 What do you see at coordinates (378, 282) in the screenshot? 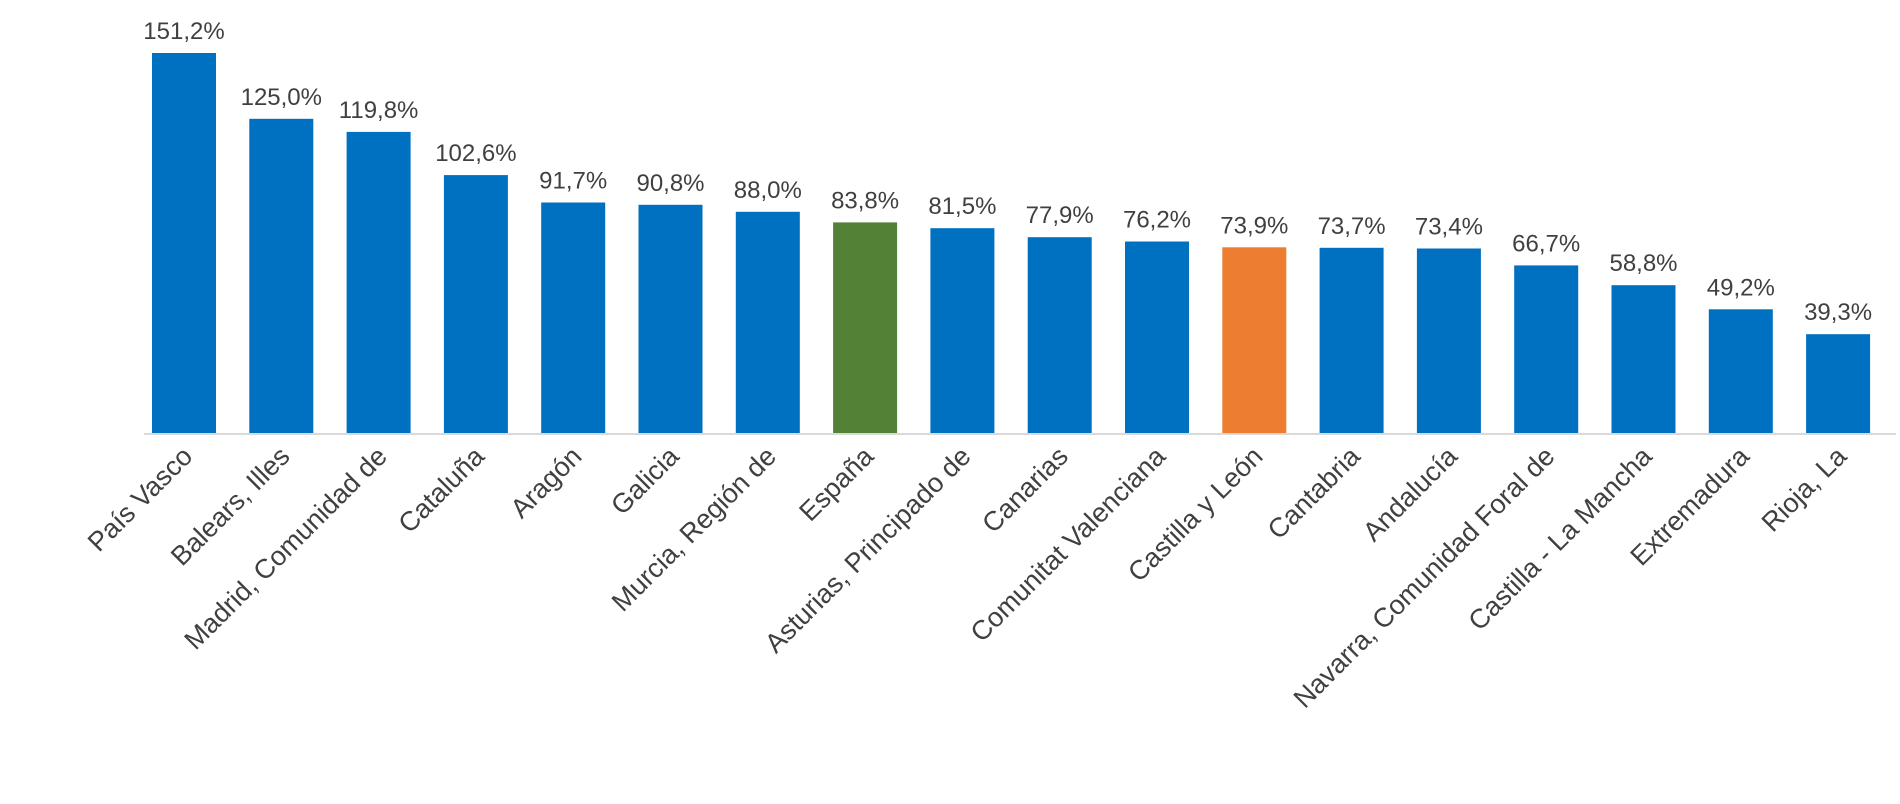
I see `bar-madrid-comunidad-de` at bounding box center [378, 282].